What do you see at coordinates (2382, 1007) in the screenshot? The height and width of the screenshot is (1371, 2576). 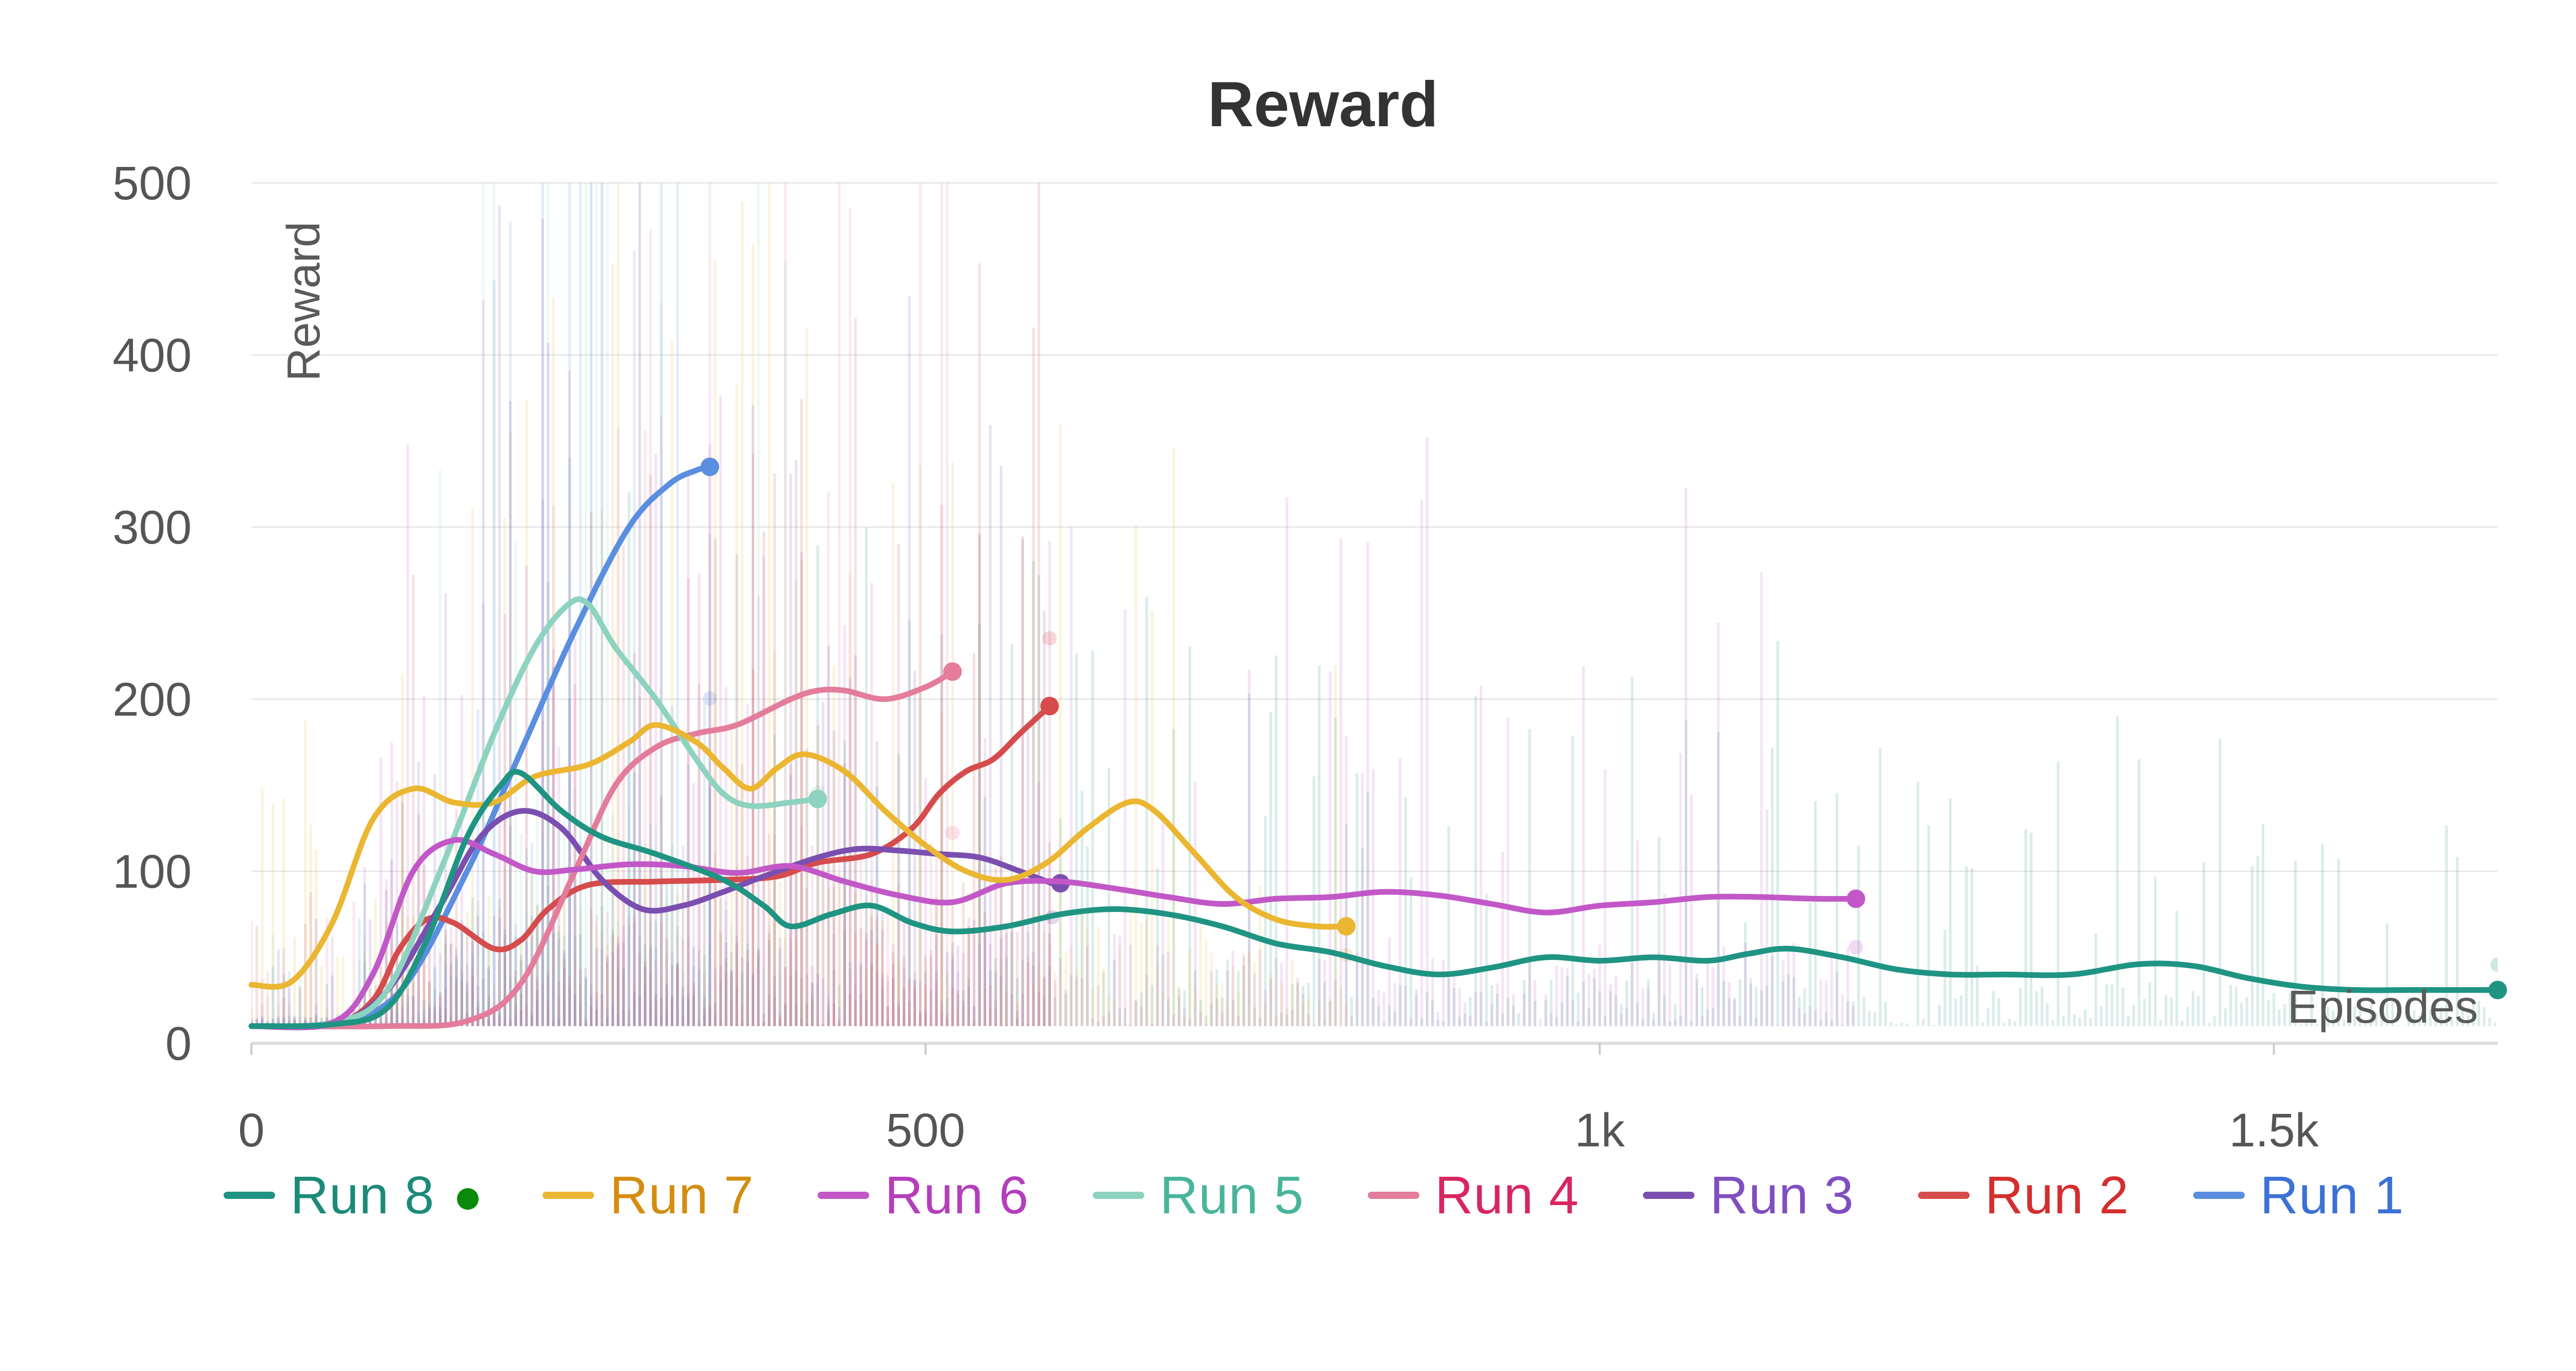 I see `x-axis-label: Episodes` at bounding box center [2382, 1007].